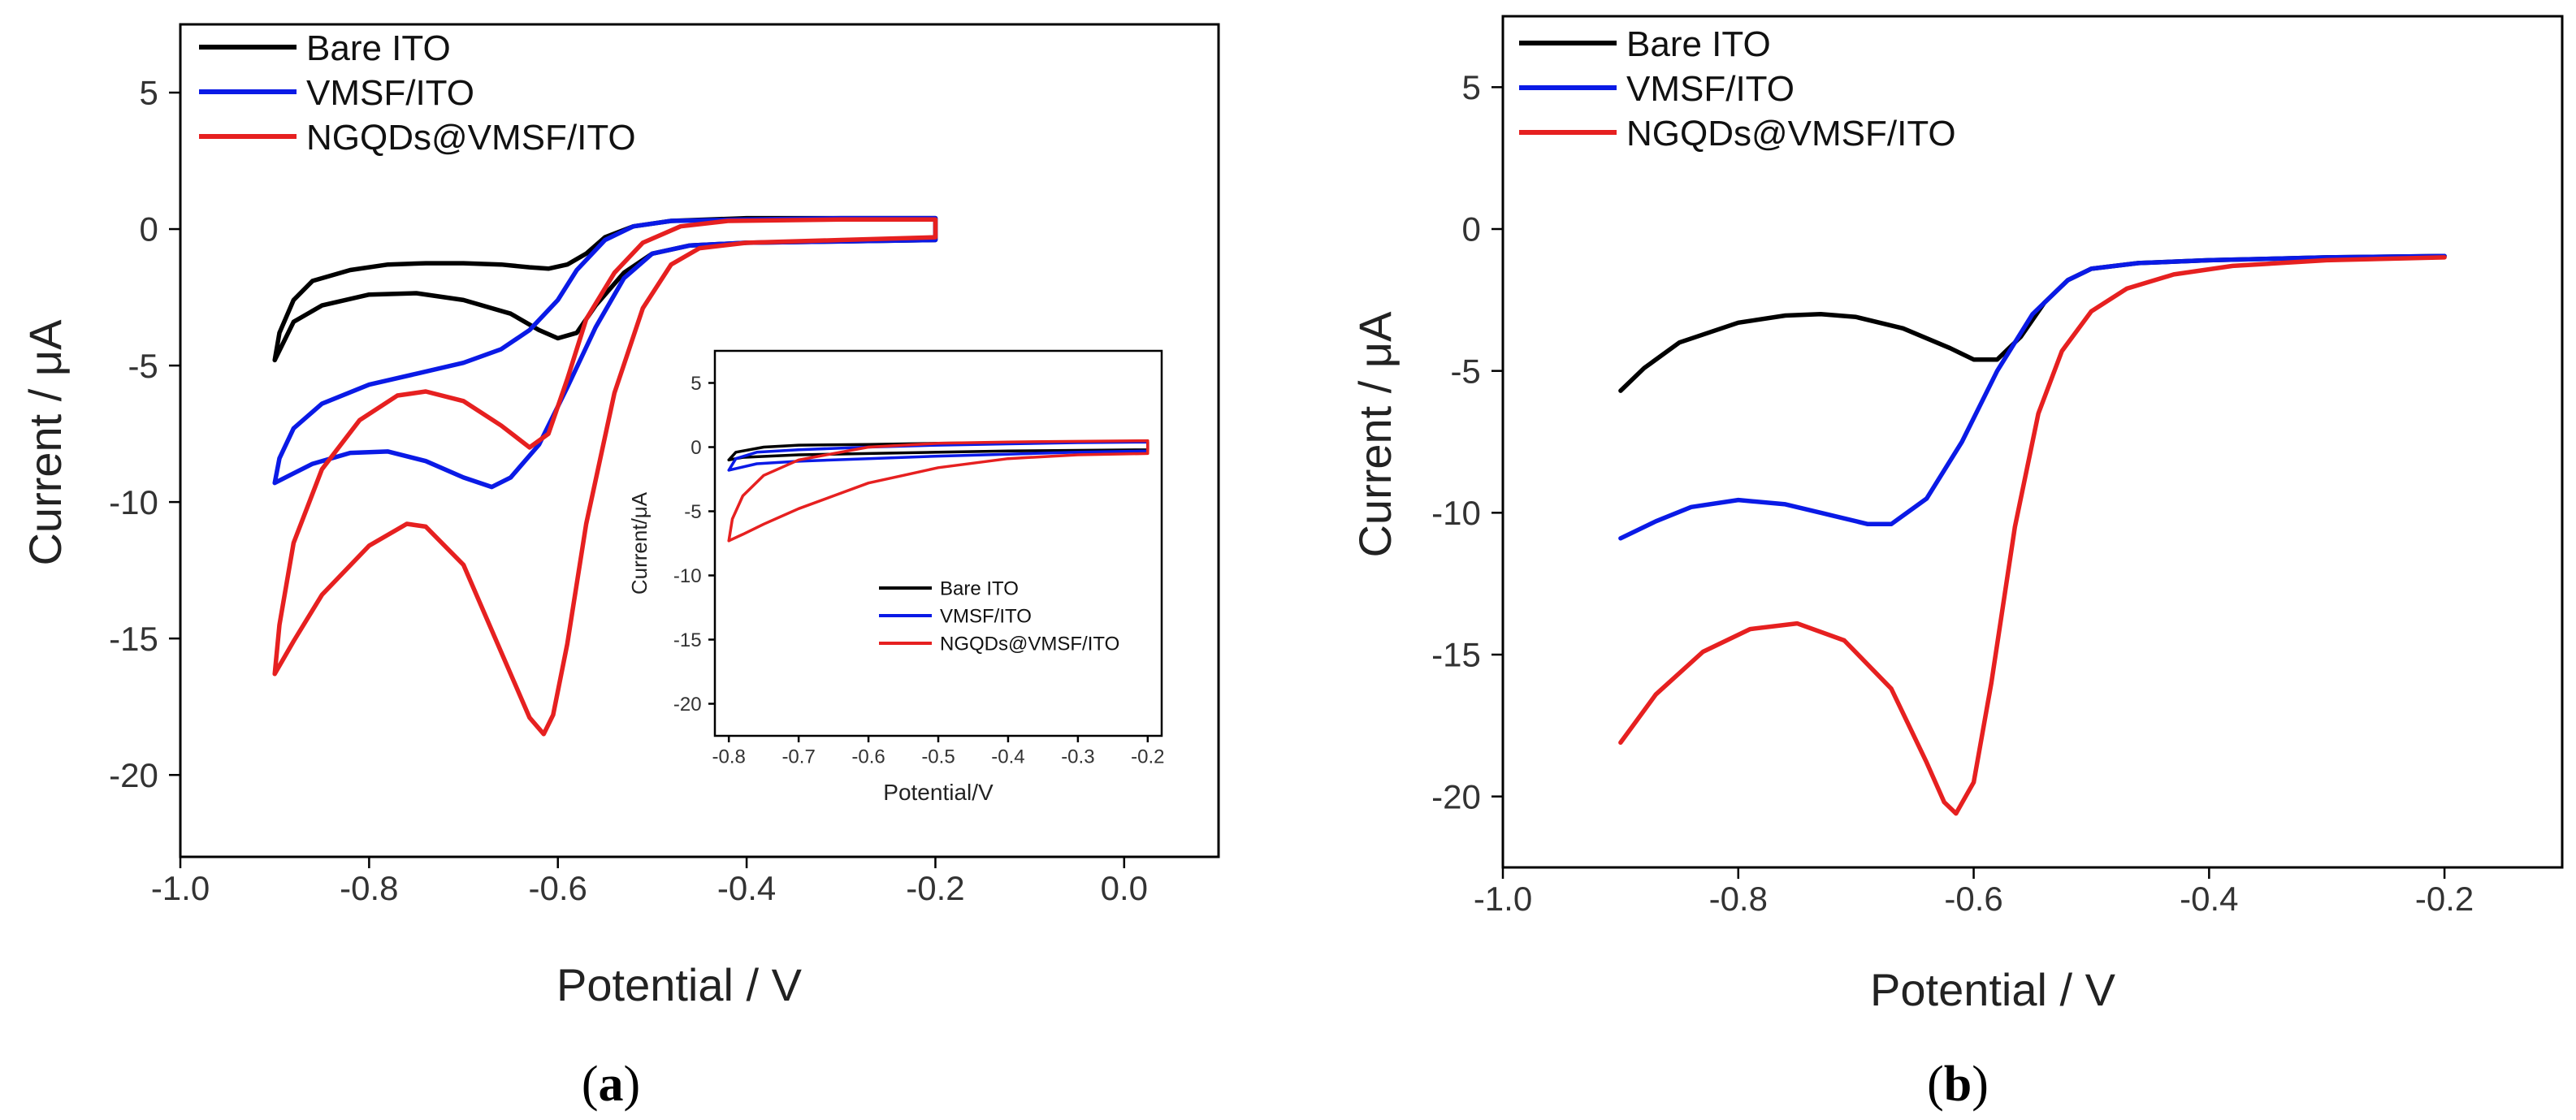  Describe the element at coordinates (798, 757) in the screenshot. I see `inset-x-tick-label: -0.7` at that location.